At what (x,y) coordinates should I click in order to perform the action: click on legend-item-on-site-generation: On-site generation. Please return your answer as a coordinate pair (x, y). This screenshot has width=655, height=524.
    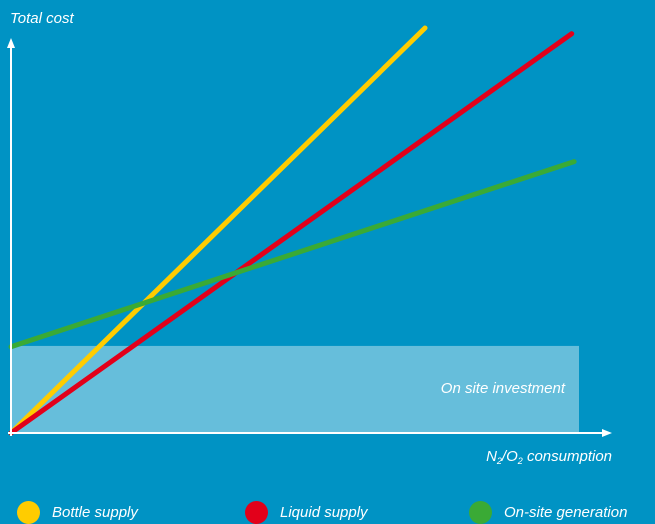
    Looking at the image, I should click on (548, 512).